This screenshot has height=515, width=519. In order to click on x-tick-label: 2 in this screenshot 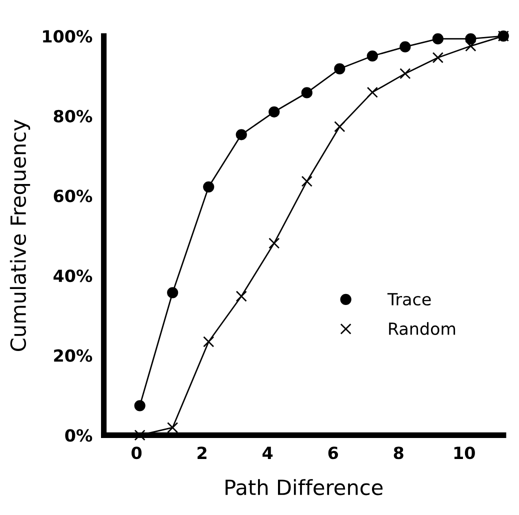, I will do `click(202, 452)`.